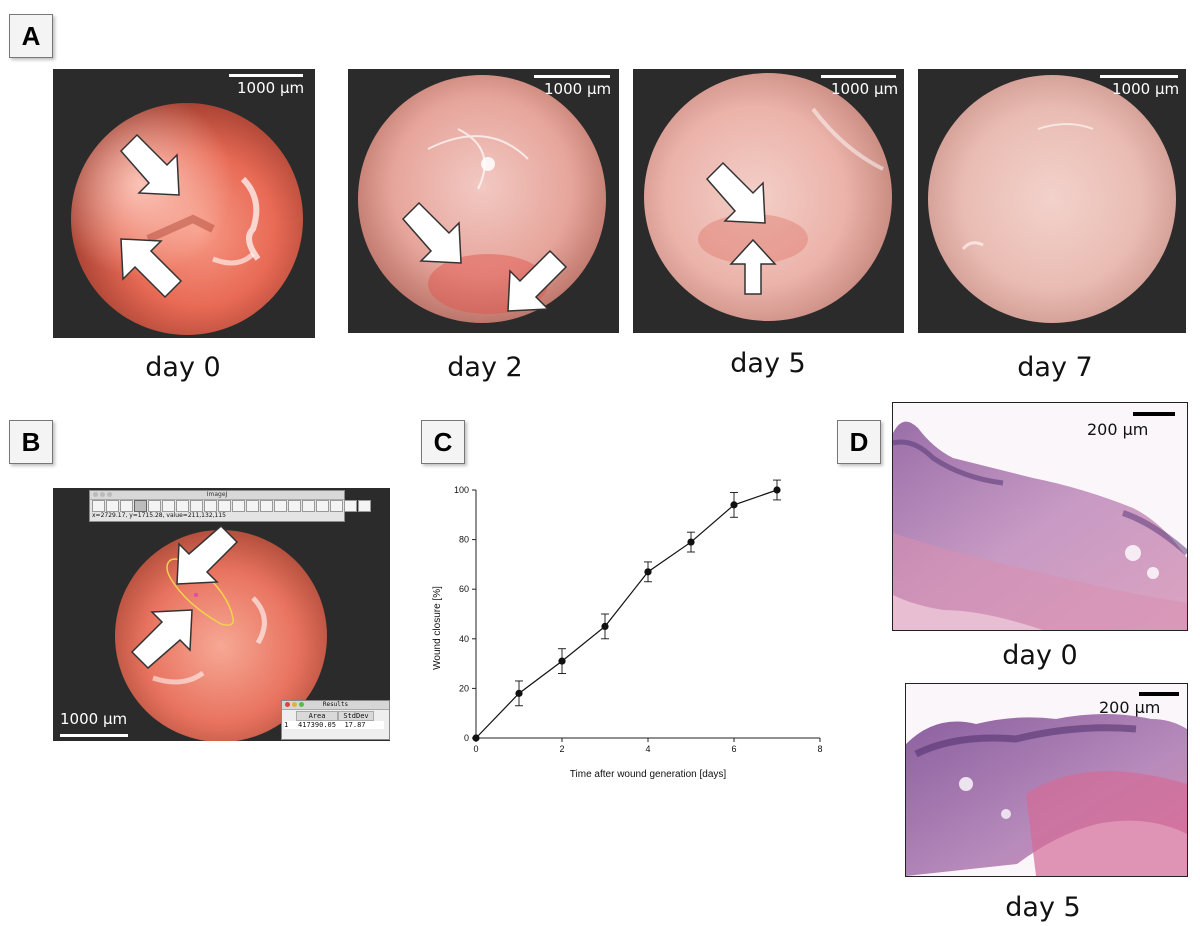 The width and height of the screenshot is (1200, 926). What do you see at coordinates (252, 506) in the screenshot?
I see `dropper-tool-icon` at bounding box center [252, 506].